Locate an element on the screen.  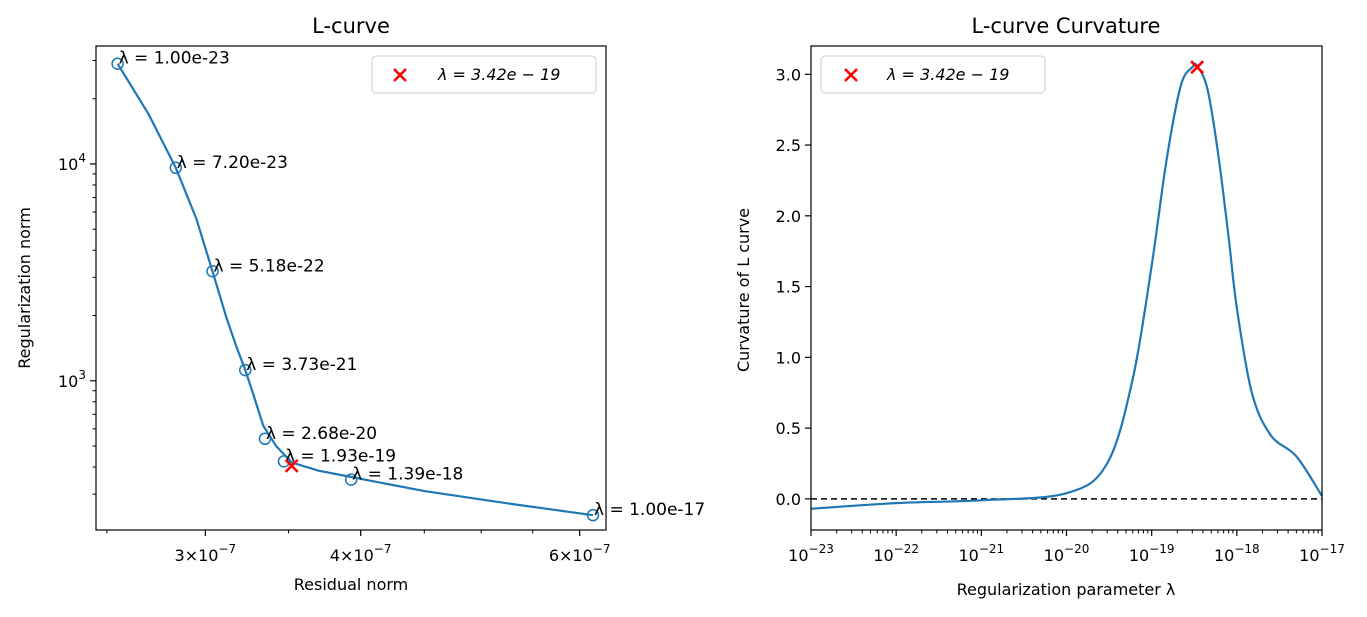
curvature-xlabel: Regularization parameter λ is located at coordinates (1066, 589).